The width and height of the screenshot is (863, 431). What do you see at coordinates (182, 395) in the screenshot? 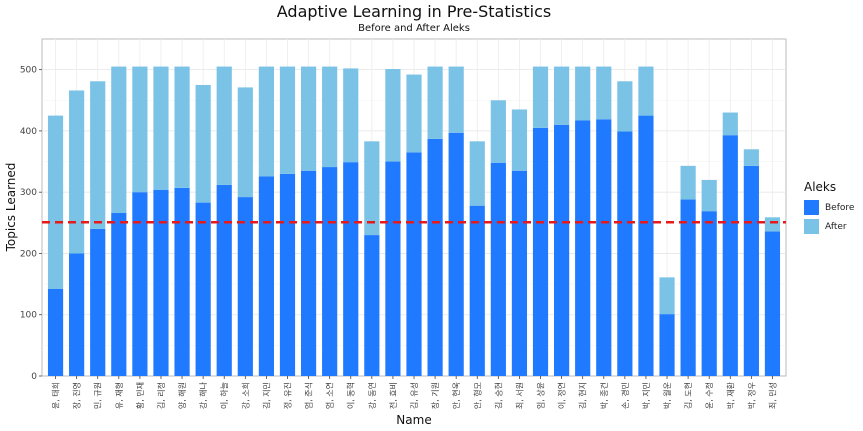
I see `x-tick-label: 양, 해원` at bounding box center [182, 395].